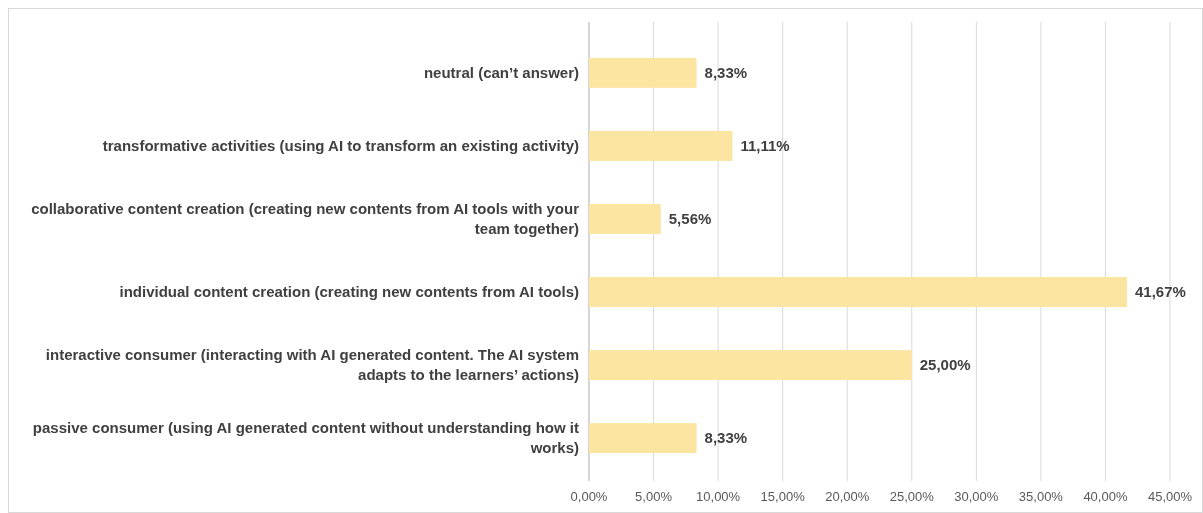 The image size is (1203, 513). What do you see at coordinates (349, 292) in the screenshot?
I see `y-tick-label: individual content creation (creating new contents from AI tools)` at bounding box center [349, 292].